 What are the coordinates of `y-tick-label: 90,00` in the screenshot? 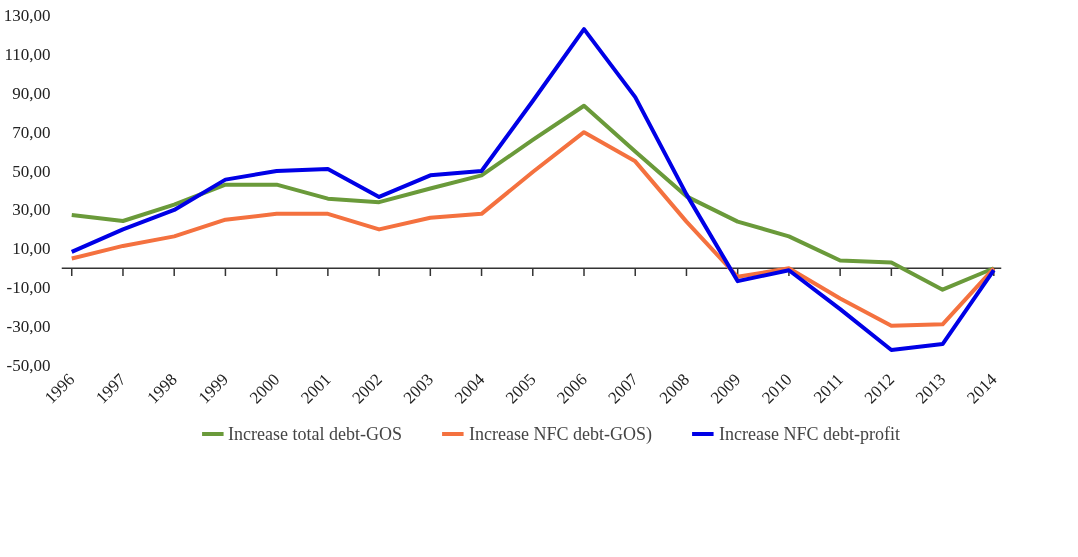 It's located at (31, 93).